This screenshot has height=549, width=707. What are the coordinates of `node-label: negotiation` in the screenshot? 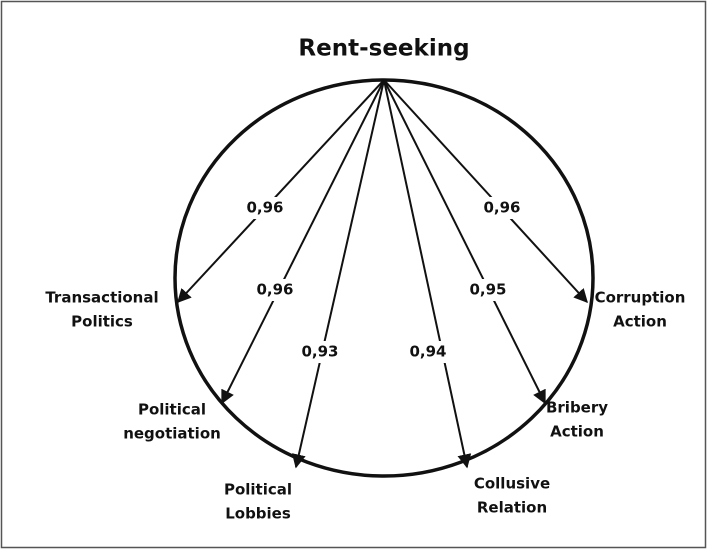 It's located at (172, 434).